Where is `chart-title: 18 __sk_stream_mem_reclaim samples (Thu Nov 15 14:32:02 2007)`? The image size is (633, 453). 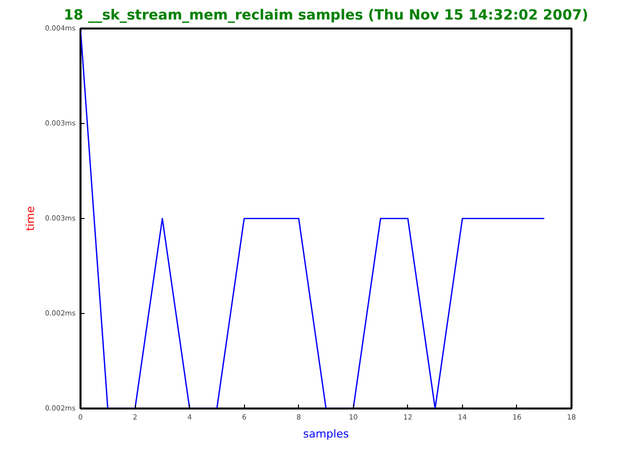 chart-title: 18 __sk_stream_mem_reclaim samples (Thu Nov 15 14:32:02 2007) is located at coordinates (326, 16).